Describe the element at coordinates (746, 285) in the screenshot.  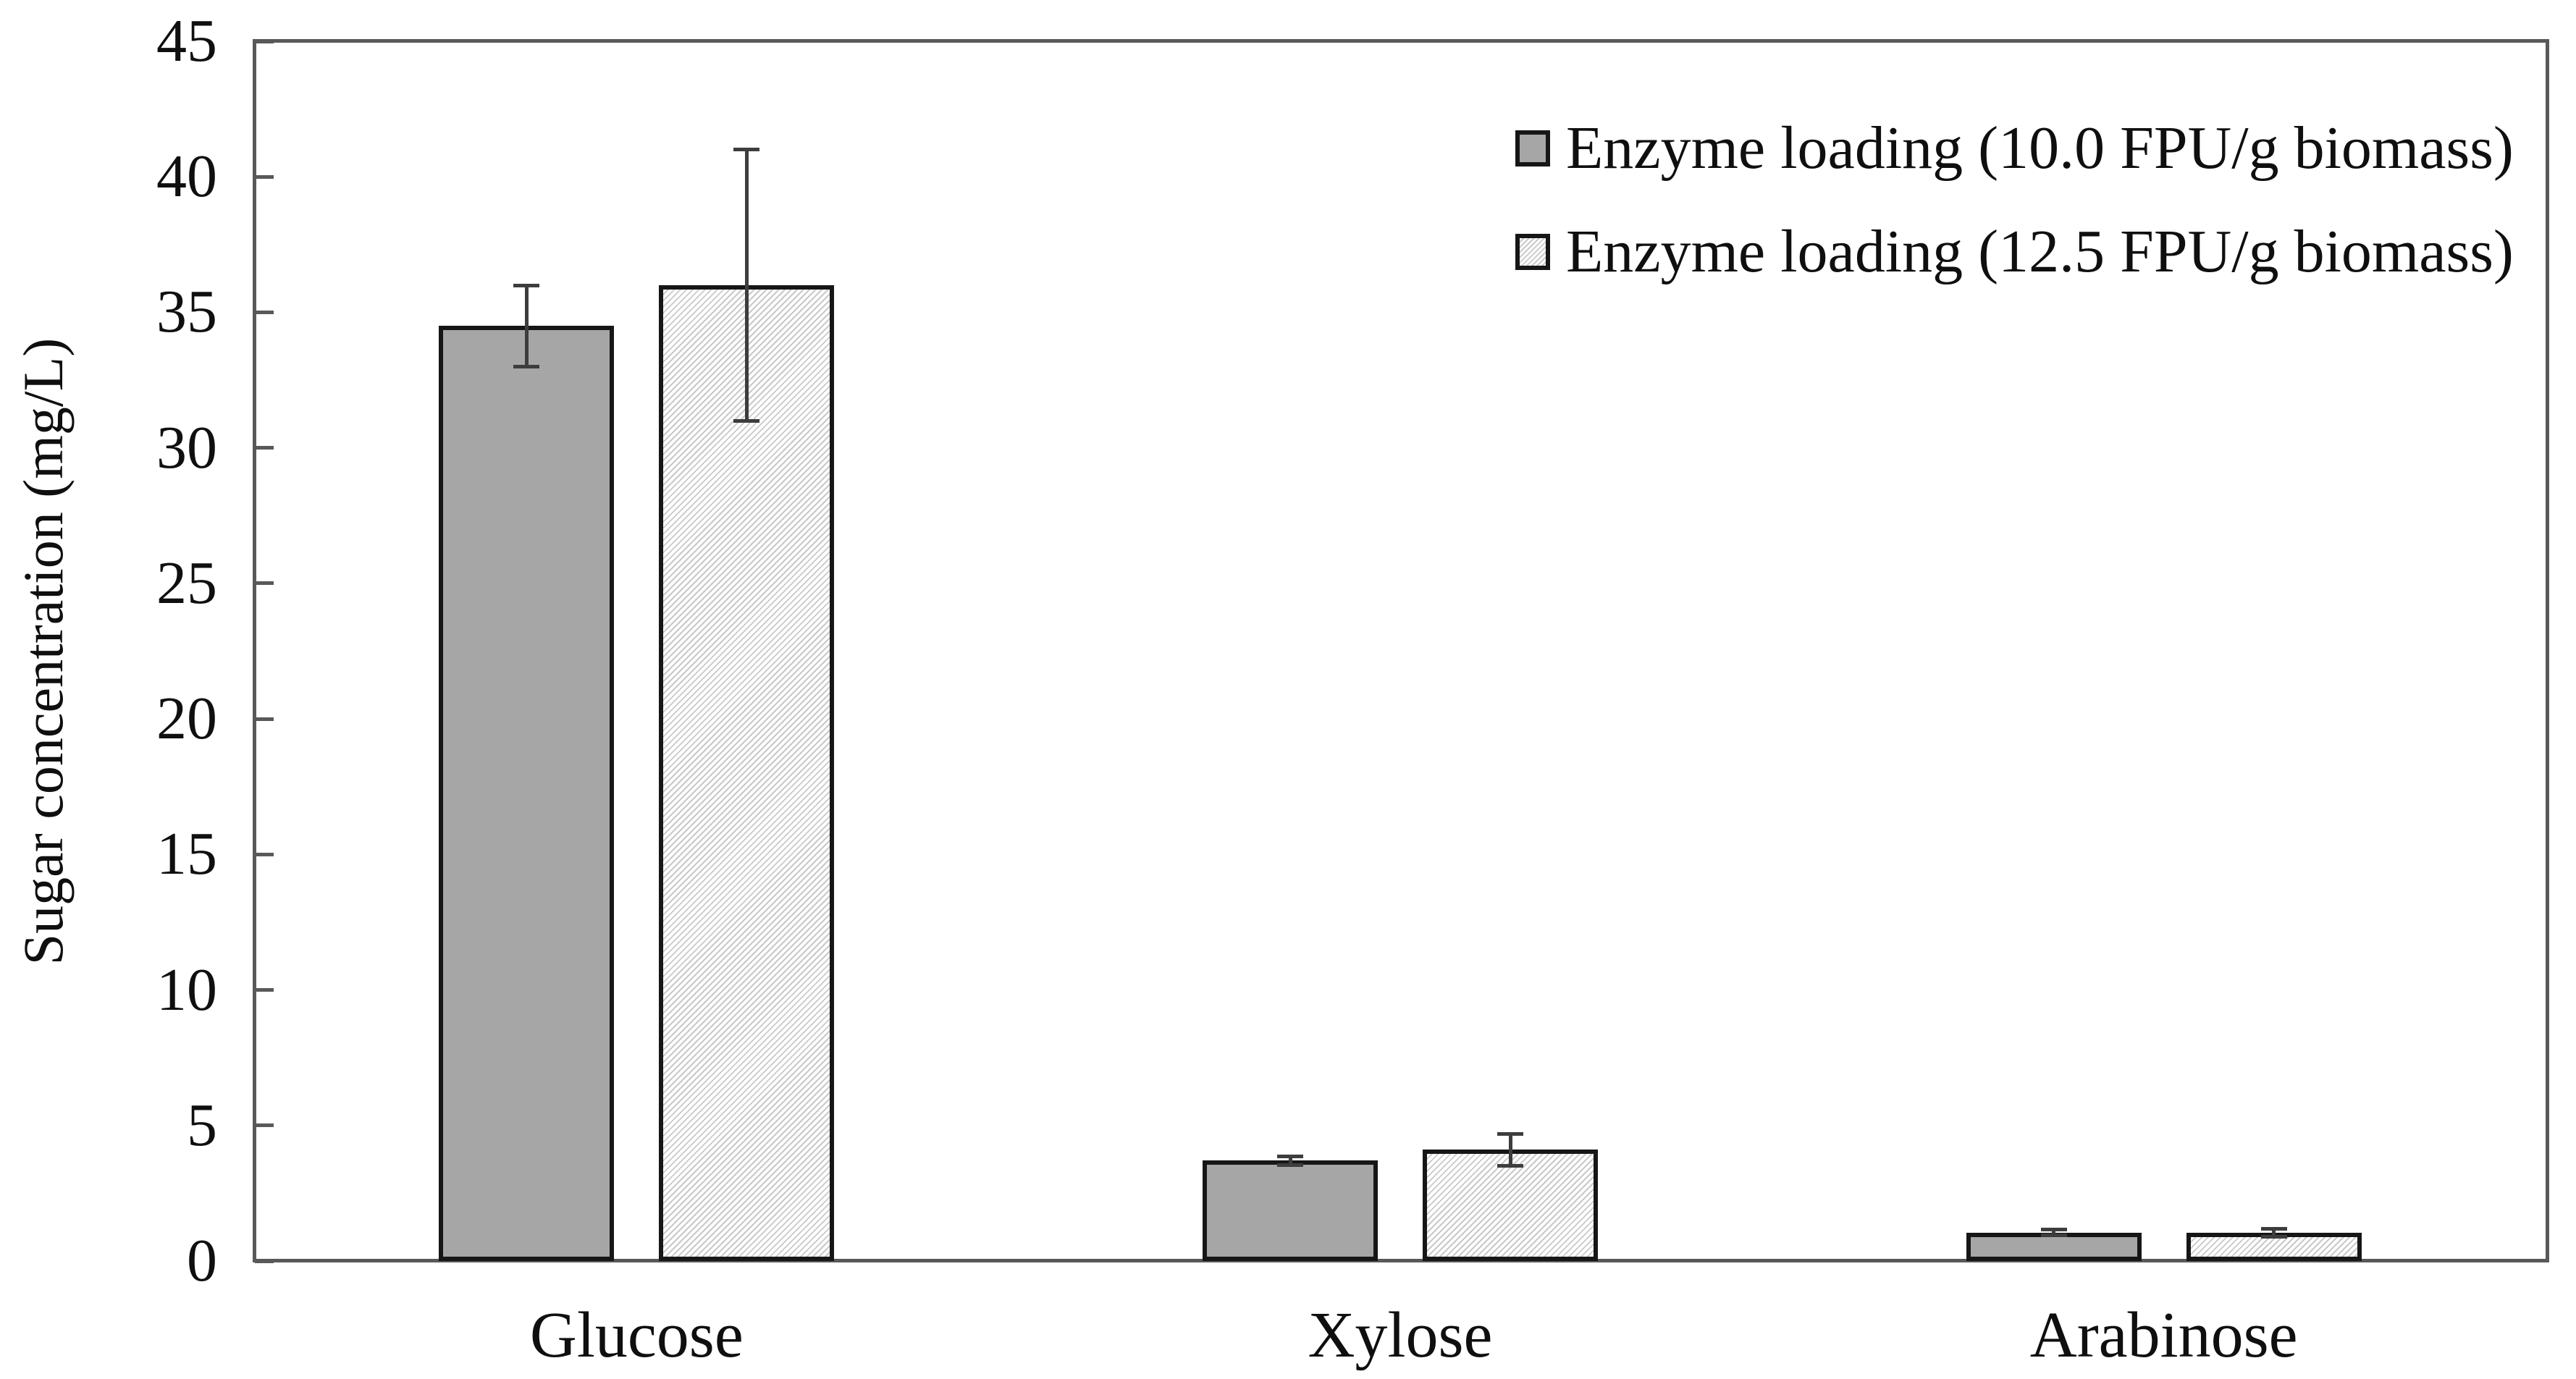
I see `error-bar-glucose-s2` at that location.